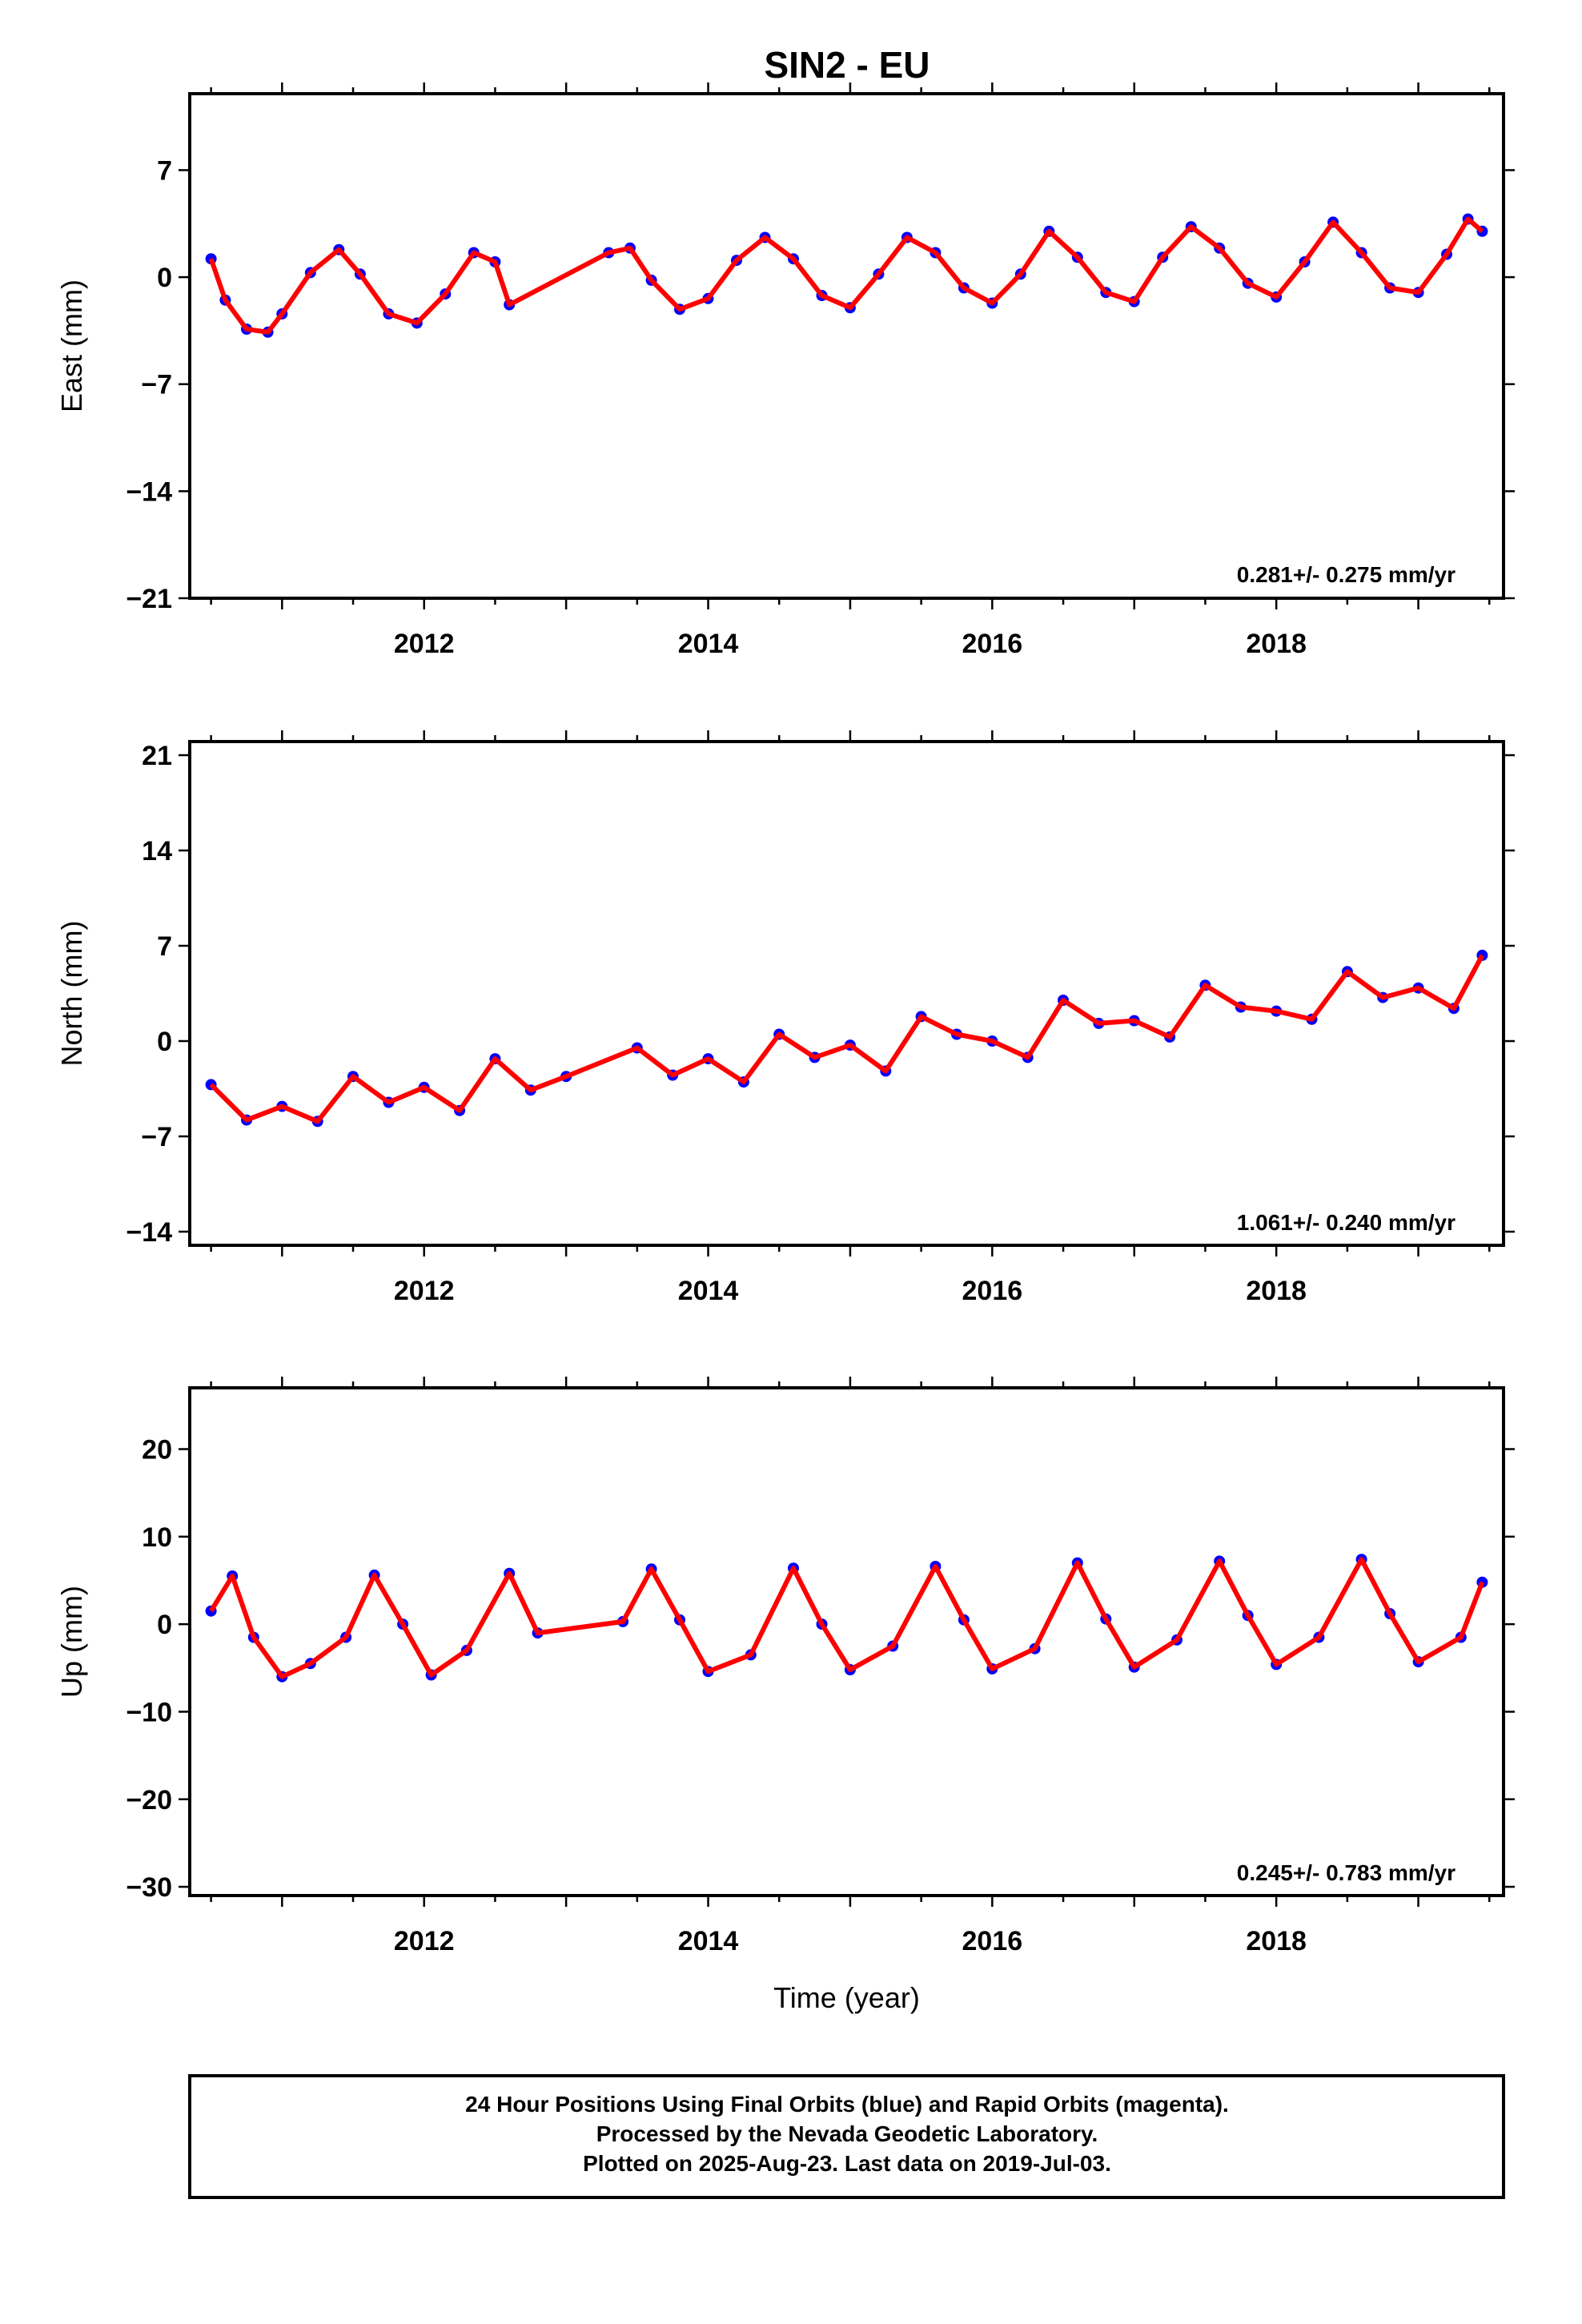 The image size is (1582, 2324). I want to click on y-tick-label: −30, so click(149, 1888).